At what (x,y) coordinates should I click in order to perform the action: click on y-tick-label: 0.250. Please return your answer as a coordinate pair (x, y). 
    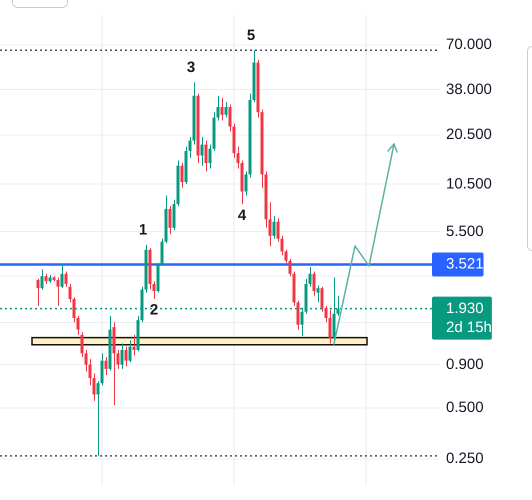
    Looking at the image, I should click on (465, 458).